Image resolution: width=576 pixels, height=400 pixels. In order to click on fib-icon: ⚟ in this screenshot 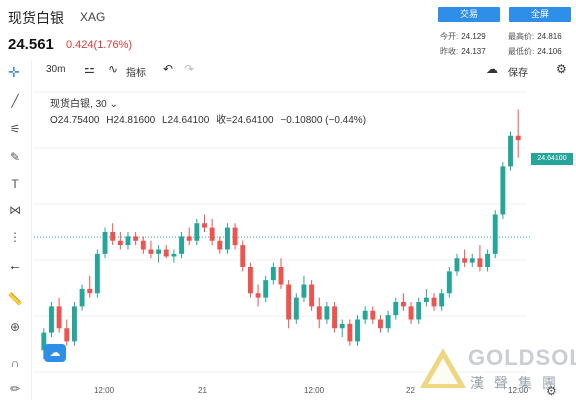, I will do `click(15, 129)`.